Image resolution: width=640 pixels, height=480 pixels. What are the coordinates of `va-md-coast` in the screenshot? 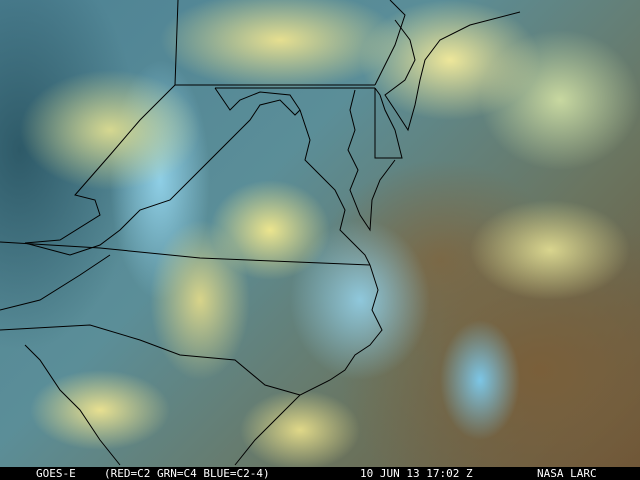 It's located at (335, 187).